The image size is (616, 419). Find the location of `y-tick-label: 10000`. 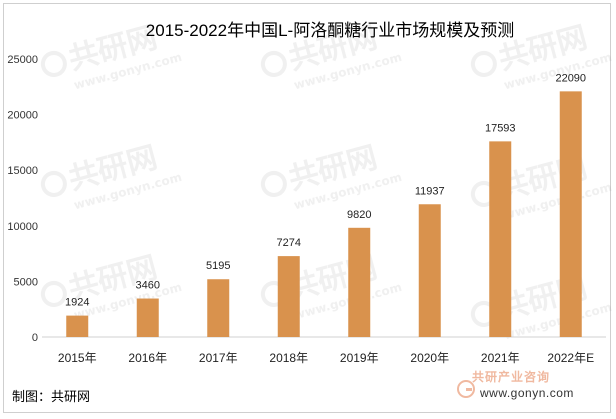

y-tick-label: 10000 is located at coordinates (22, 227).